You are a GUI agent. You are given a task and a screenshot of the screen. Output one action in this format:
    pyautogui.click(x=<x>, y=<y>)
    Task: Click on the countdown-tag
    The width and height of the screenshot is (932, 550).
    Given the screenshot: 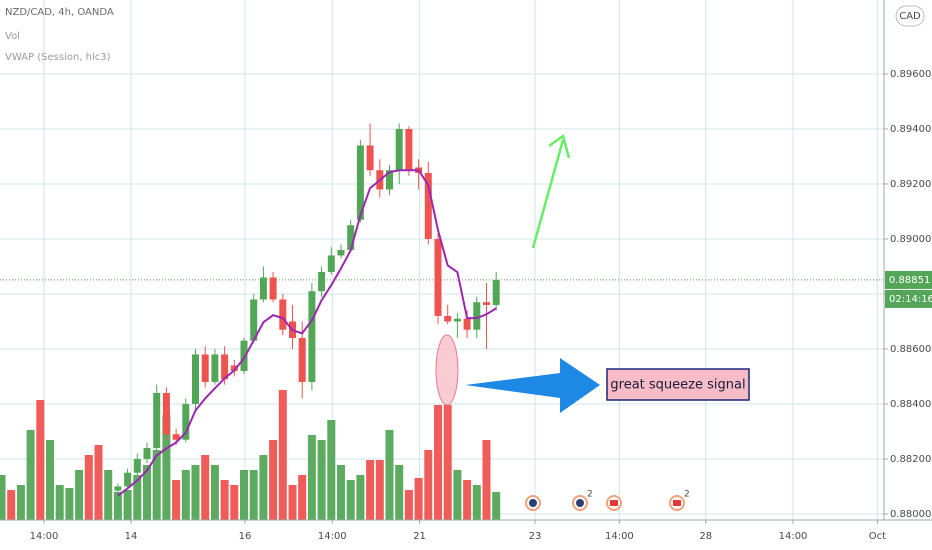 What is the action you would take?
    pyautogui.click(x=908, y=298)
    